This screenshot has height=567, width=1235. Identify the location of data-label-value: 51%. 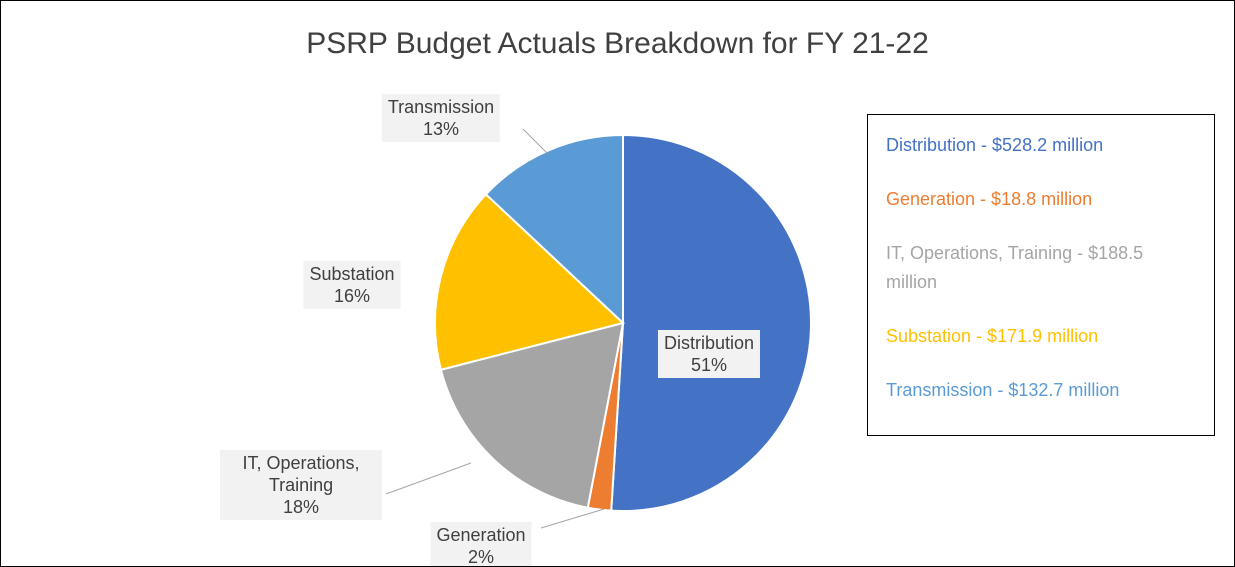
(709, 365).